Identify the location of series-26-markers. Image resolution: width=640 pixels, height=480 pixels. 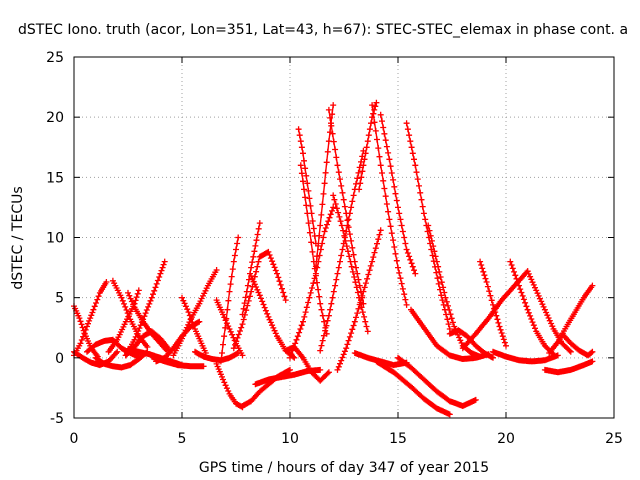
(313, 249).